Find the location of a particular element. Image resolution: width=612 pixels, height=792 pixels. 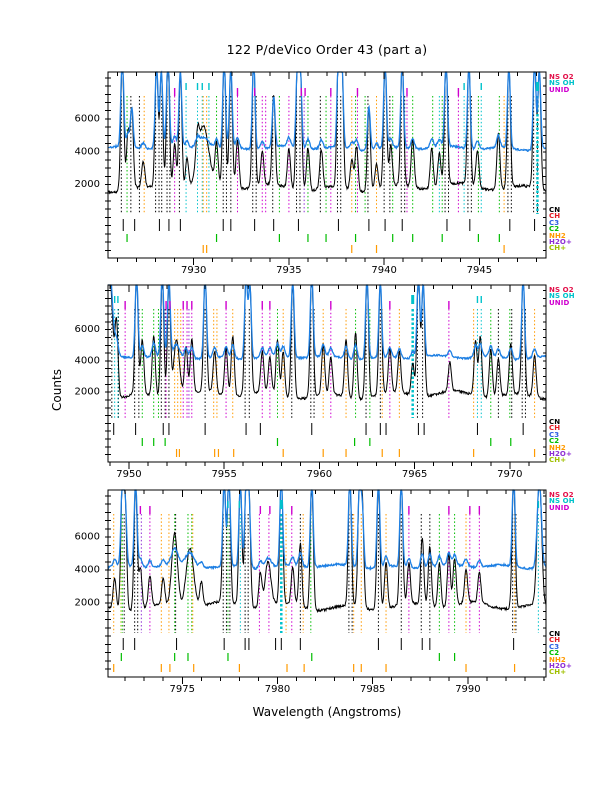

panel-2-axis-labels: 7950 7955 7960 7965 7970 2000 4000 6000 is located at coordinates (299, 402).